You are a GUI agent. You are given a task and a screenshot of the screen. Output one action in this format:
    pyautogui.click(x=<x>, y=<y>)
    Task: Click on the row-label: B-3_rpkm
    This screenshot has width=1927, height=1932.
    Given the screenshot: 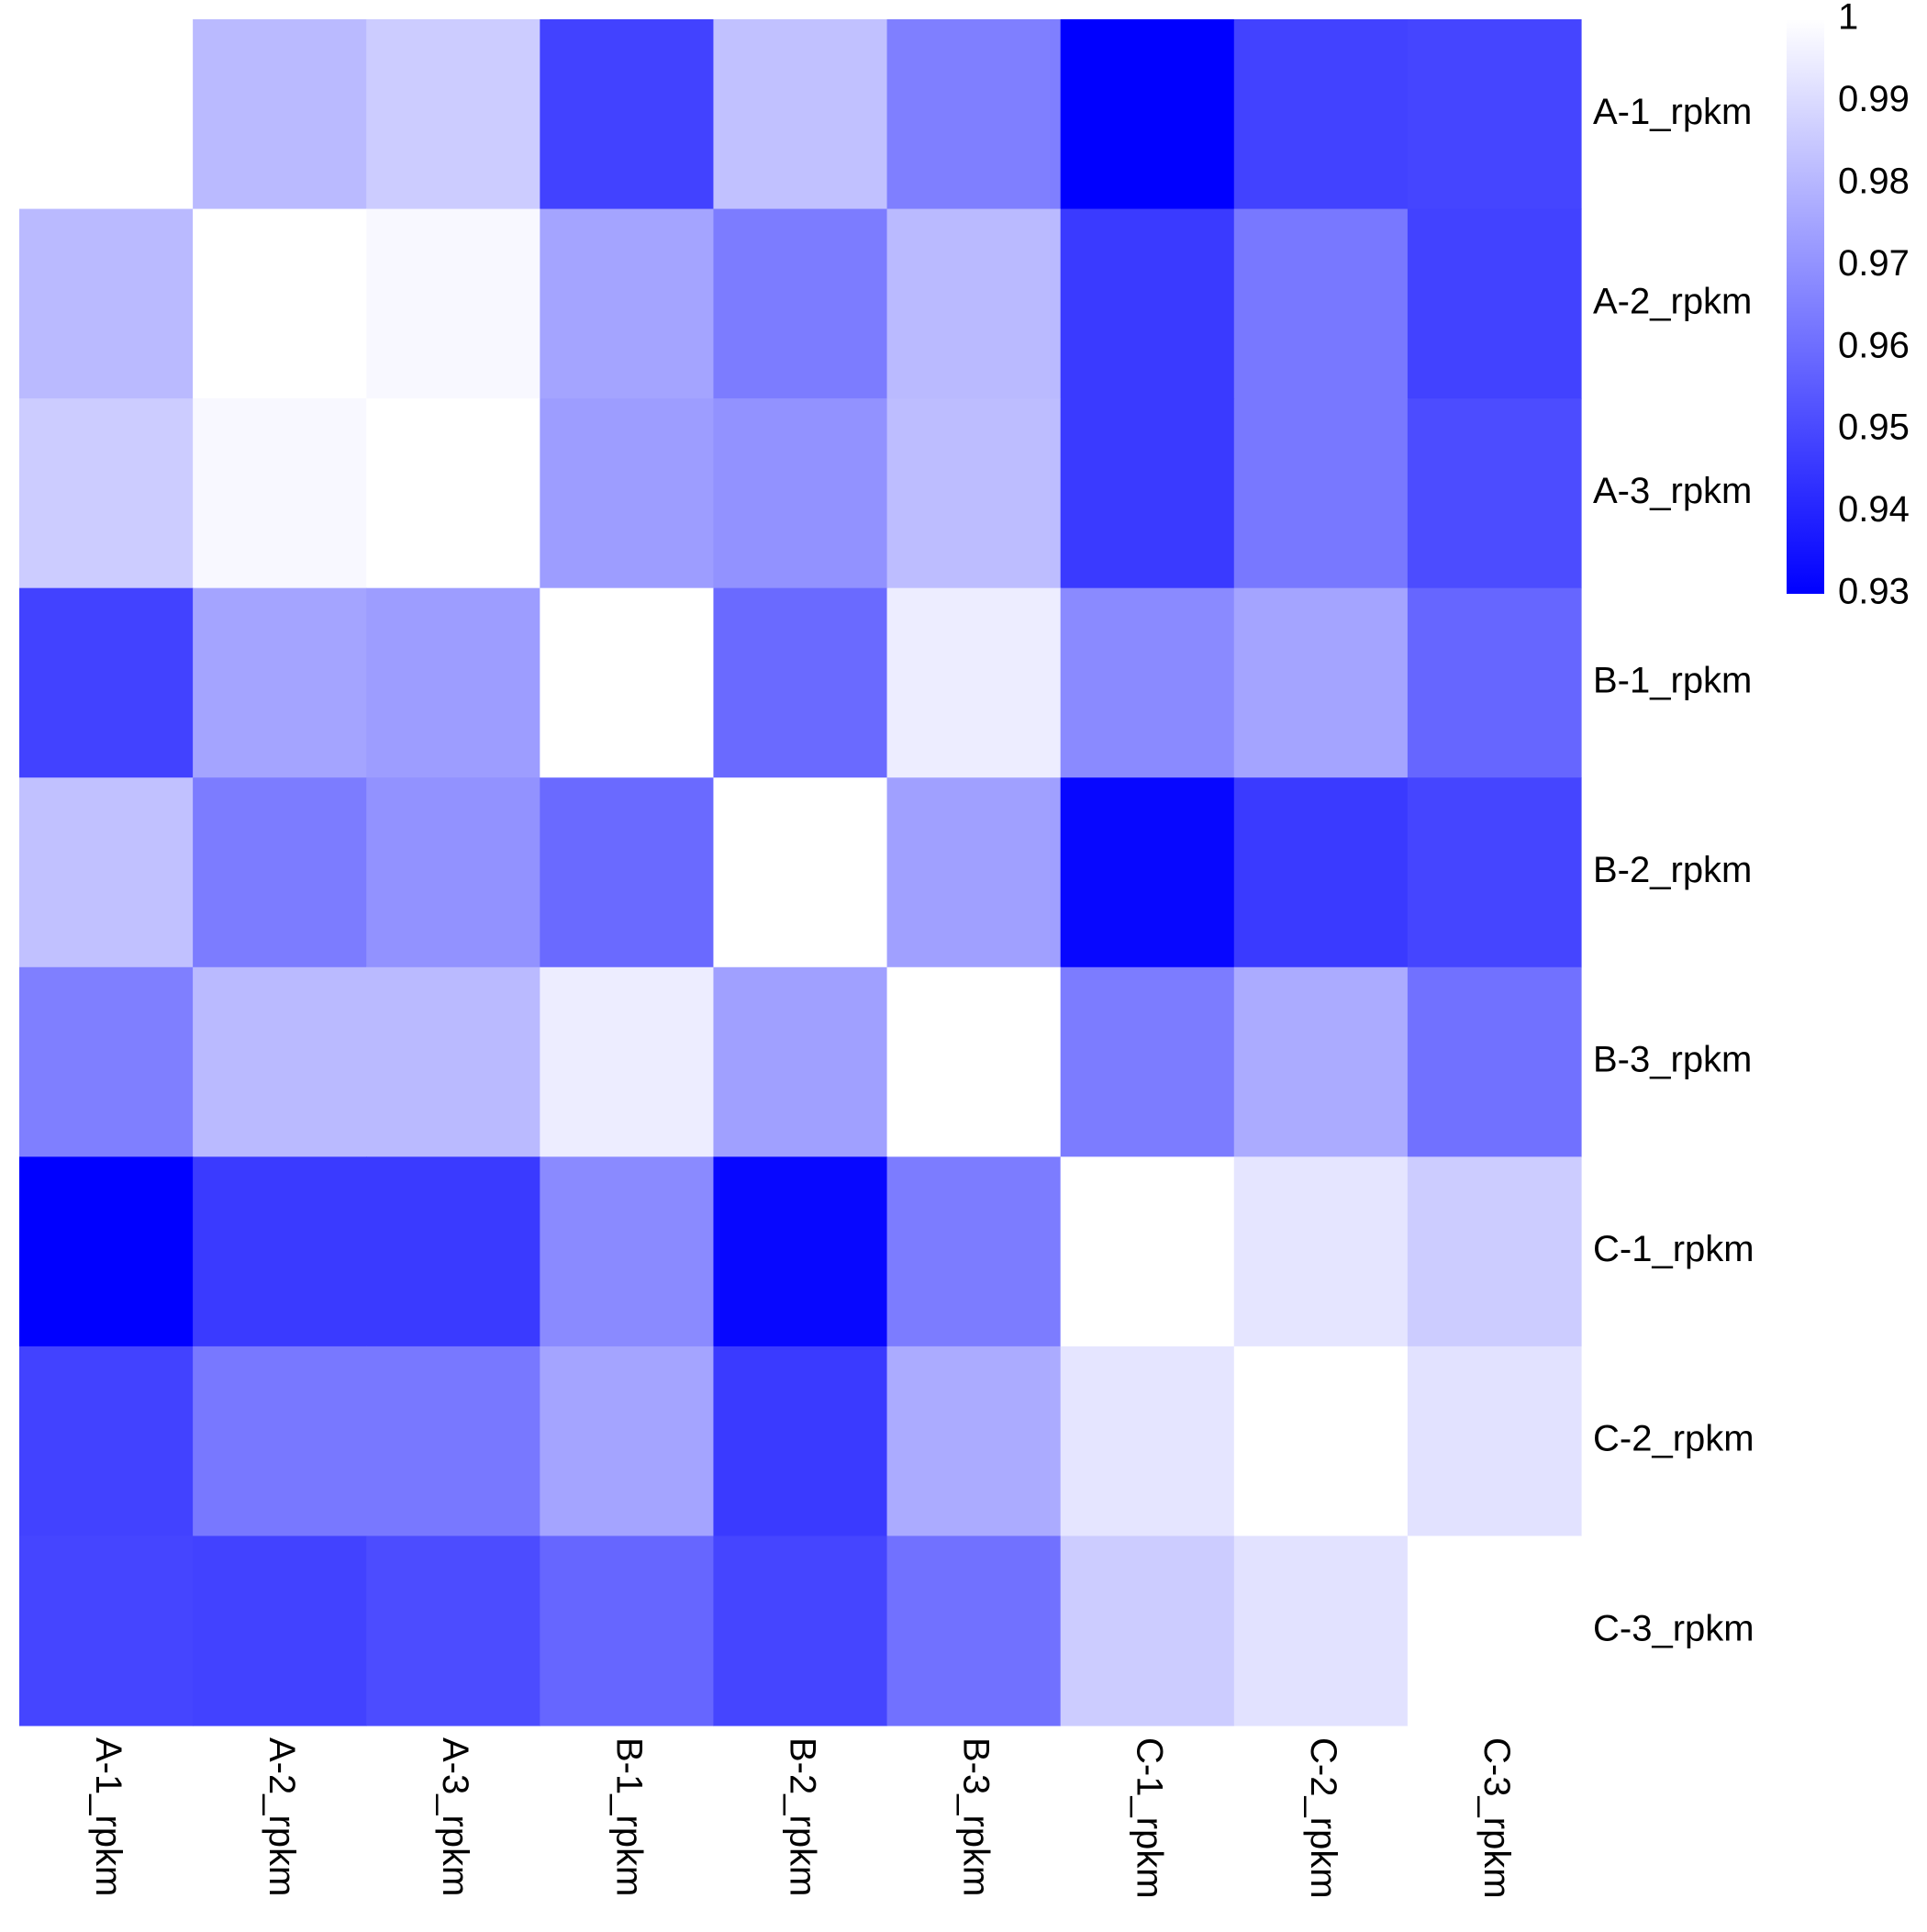 What is the action you would take?
    pyautogui.click(x=1672, y=1060)
    